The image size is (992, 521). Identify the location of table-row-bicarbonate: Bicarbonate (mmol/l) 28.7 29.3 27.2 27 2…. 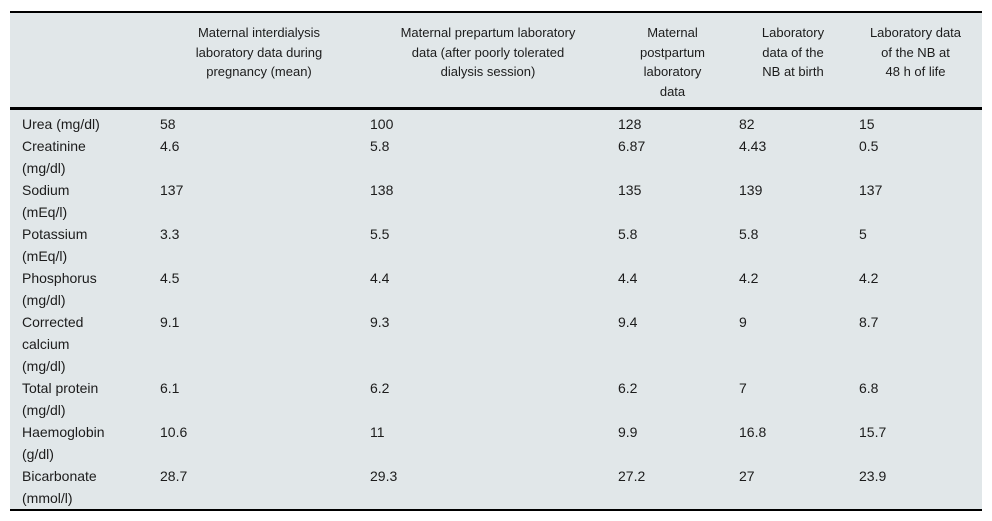
(496, 487).